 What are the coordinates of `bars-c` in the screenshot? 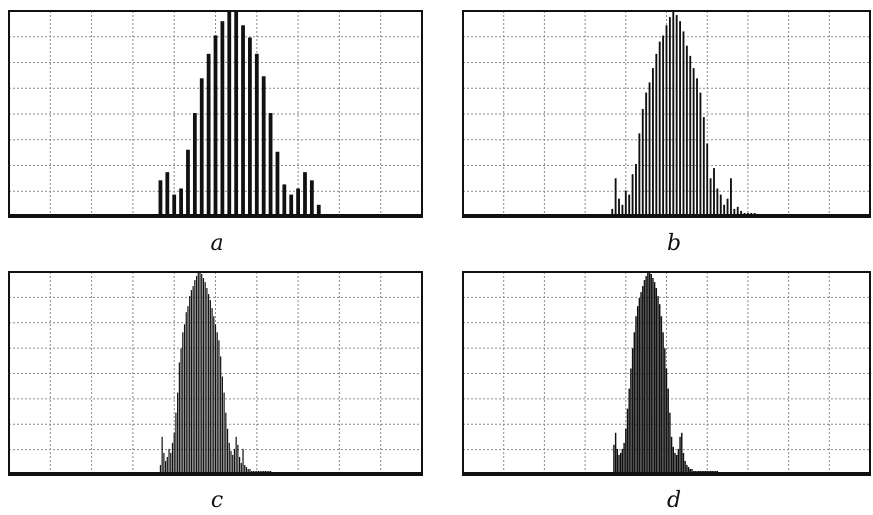 It's located at (215, 372).